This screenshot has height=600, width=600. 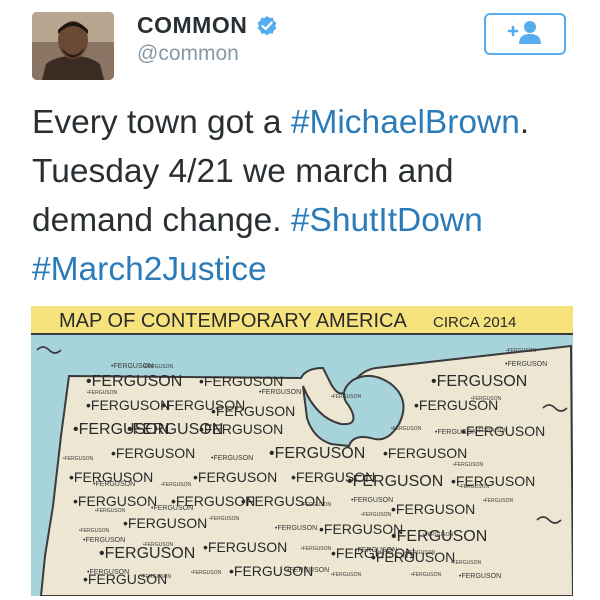 I want to click on hashtag-link: #ShutItDown, so click(x=386, y=220).